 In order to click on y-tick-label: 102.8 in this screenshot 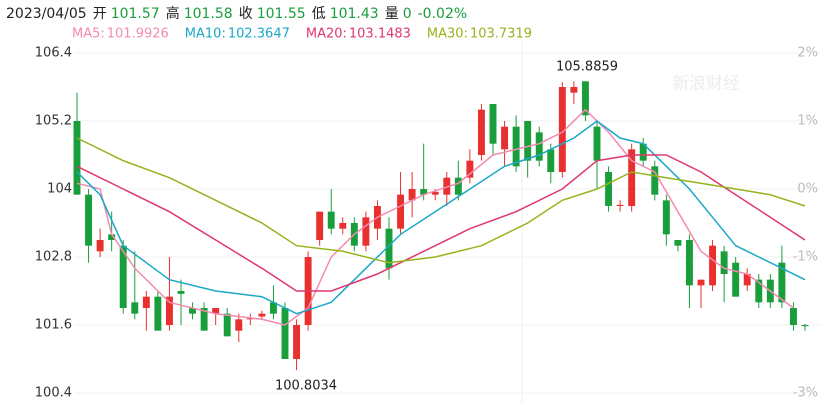, I will do `click(53, 257)`.